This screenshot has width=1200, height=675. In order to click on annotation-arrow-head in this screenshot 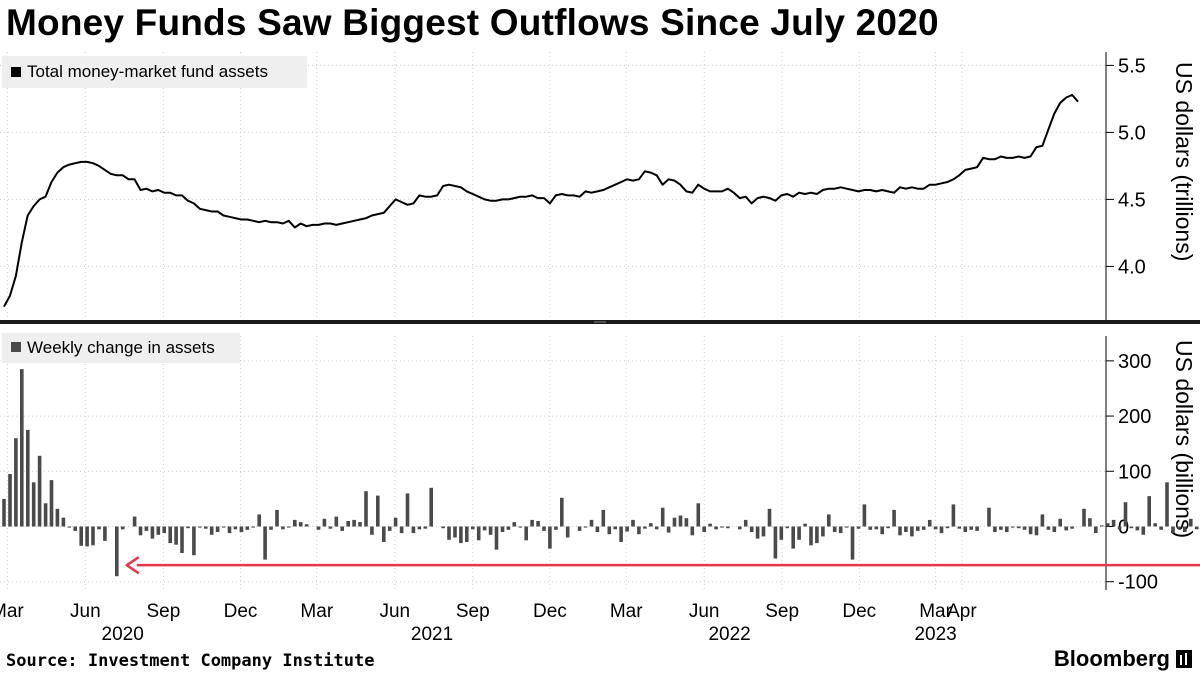, I will do `click(132, 565)`.